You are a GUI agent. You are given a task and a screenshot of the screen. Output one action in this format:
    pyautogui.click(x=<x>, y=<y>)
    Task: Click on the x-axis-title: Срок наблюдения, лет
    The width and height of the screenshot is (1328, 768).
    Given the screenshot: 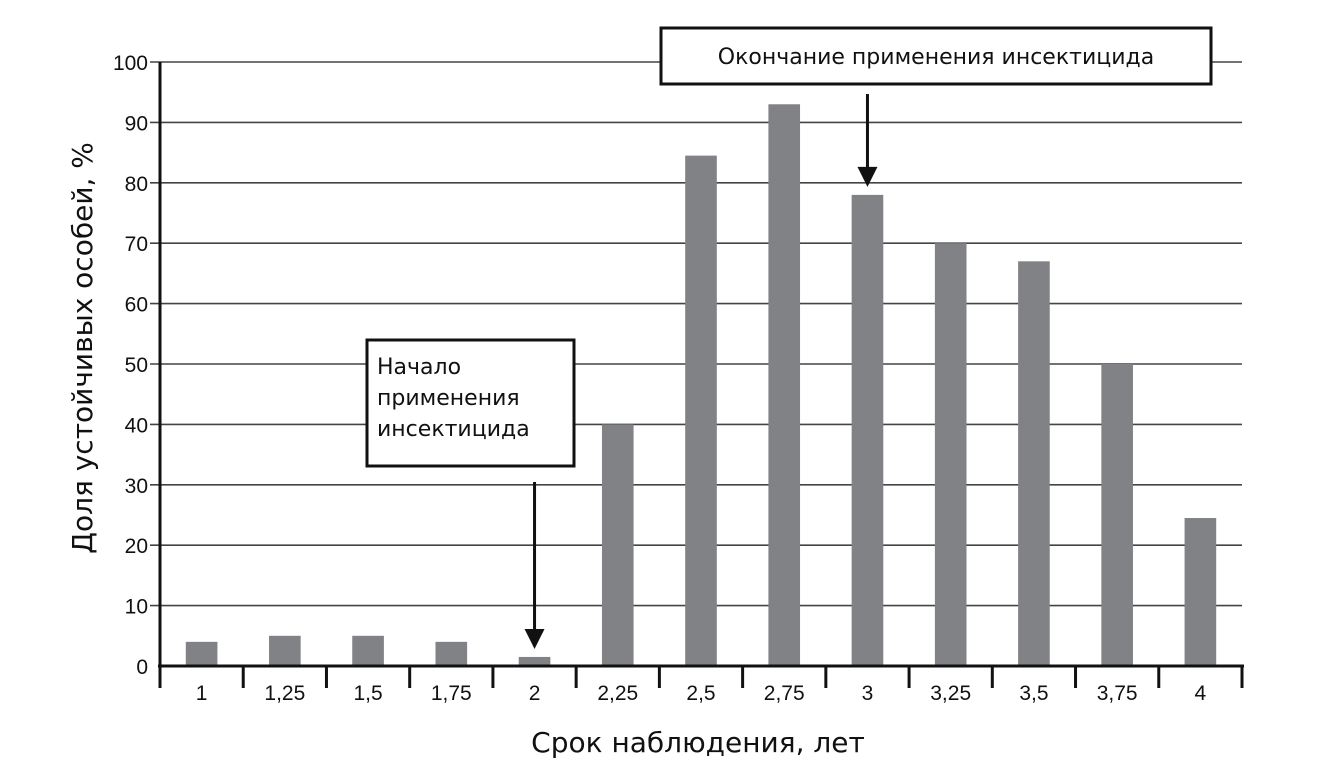 What is the action you would take?
    pyautogui.click(x=698, y=742)
    